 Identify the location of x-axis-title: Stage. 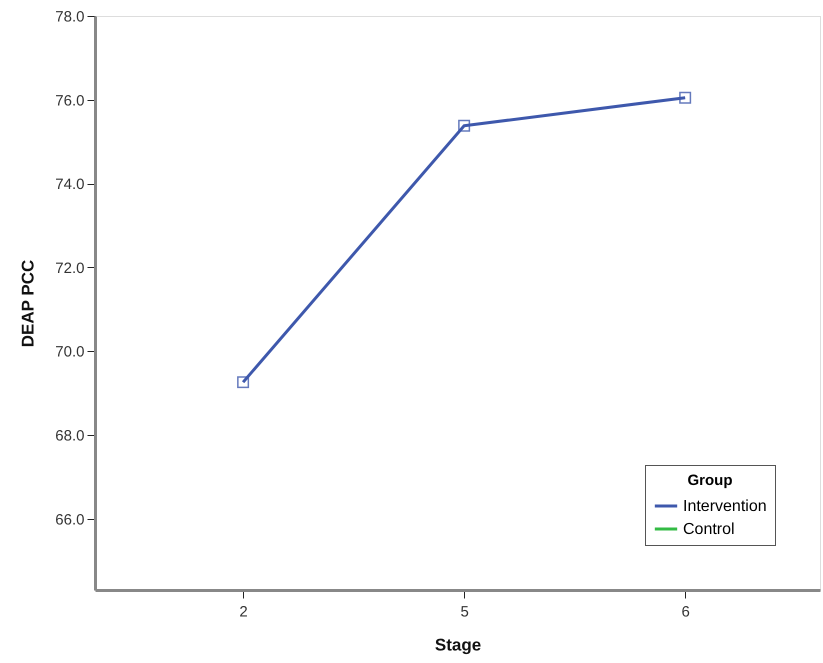
(458, 645).